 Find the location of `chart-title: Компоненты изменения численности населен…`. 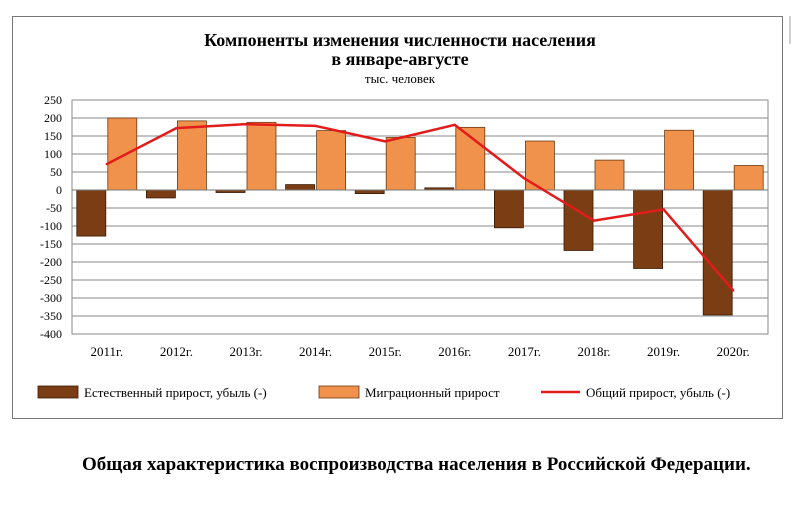

chart-title: Компоненты изменения численности населен… is located at coordinates (400, 40).